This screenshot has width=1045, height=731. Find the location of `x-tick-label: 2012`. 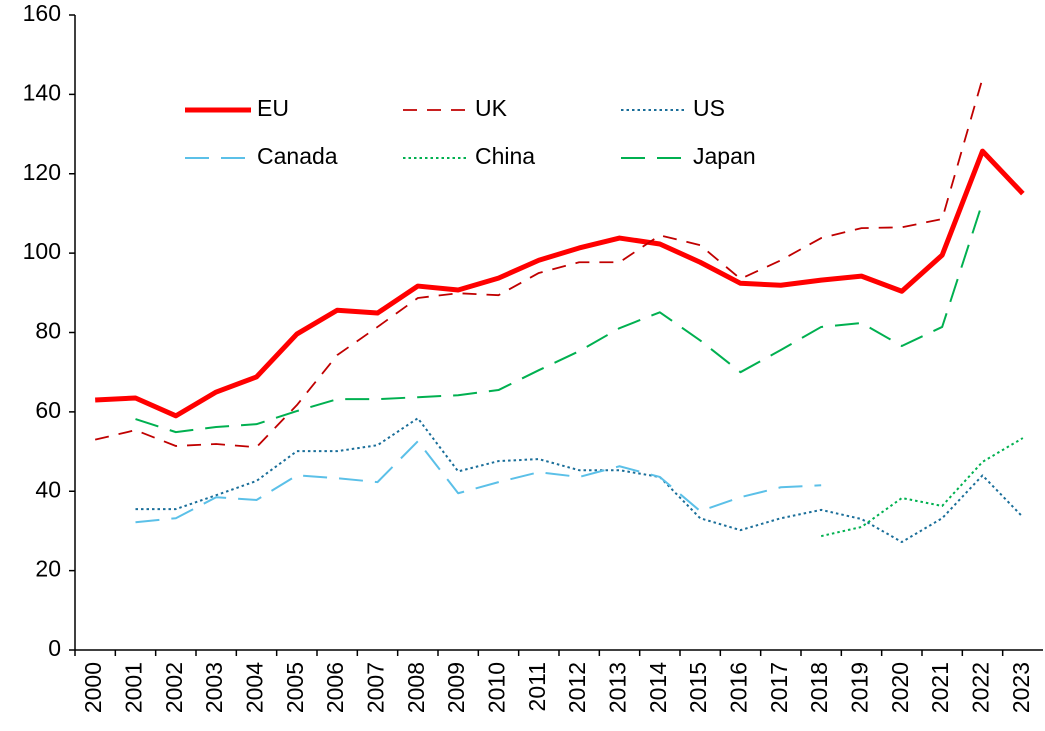

x-tick-label: 2012 is located at coordinates (577, 687).